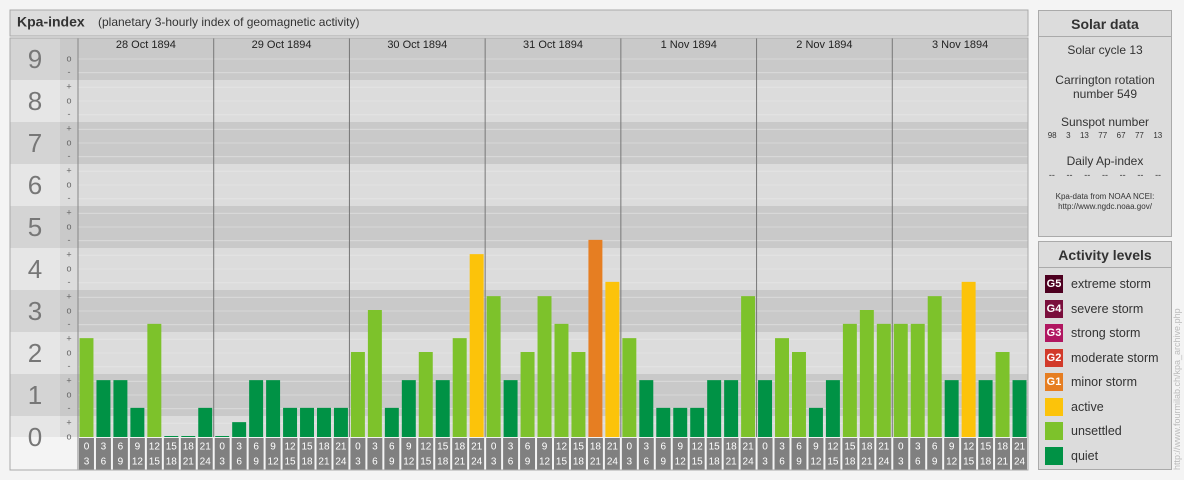 This screenshot has width=1184, height=480. I want to click on legend-item: G4 severe storm, so click(1105, 309).